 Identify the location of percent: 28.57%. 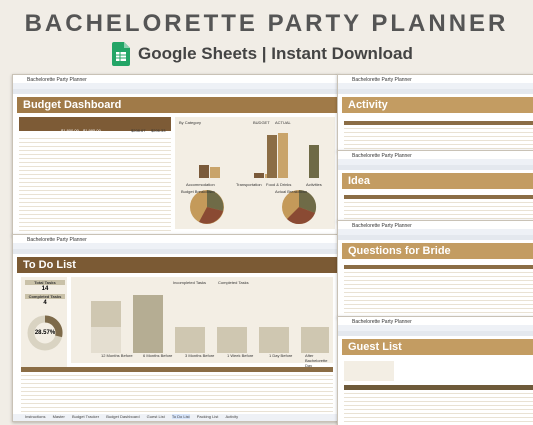
(45, 333).